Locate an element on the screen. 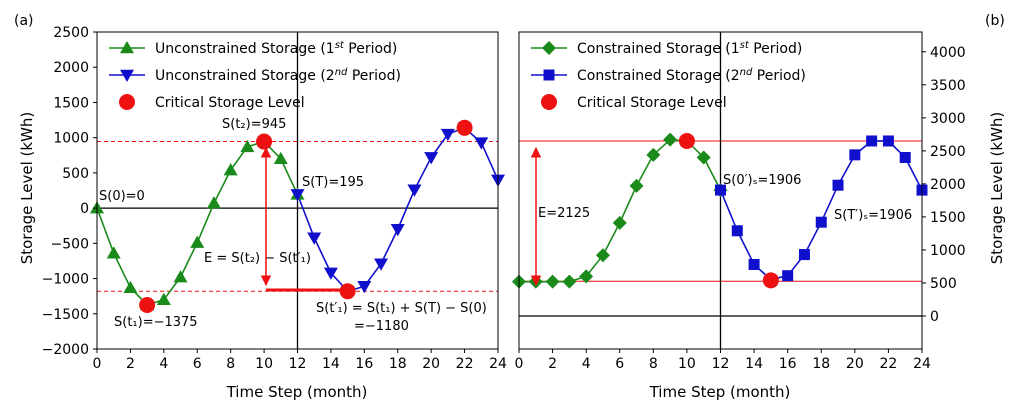  y-tick-label: 1500 is located at coordinates (948, 218).